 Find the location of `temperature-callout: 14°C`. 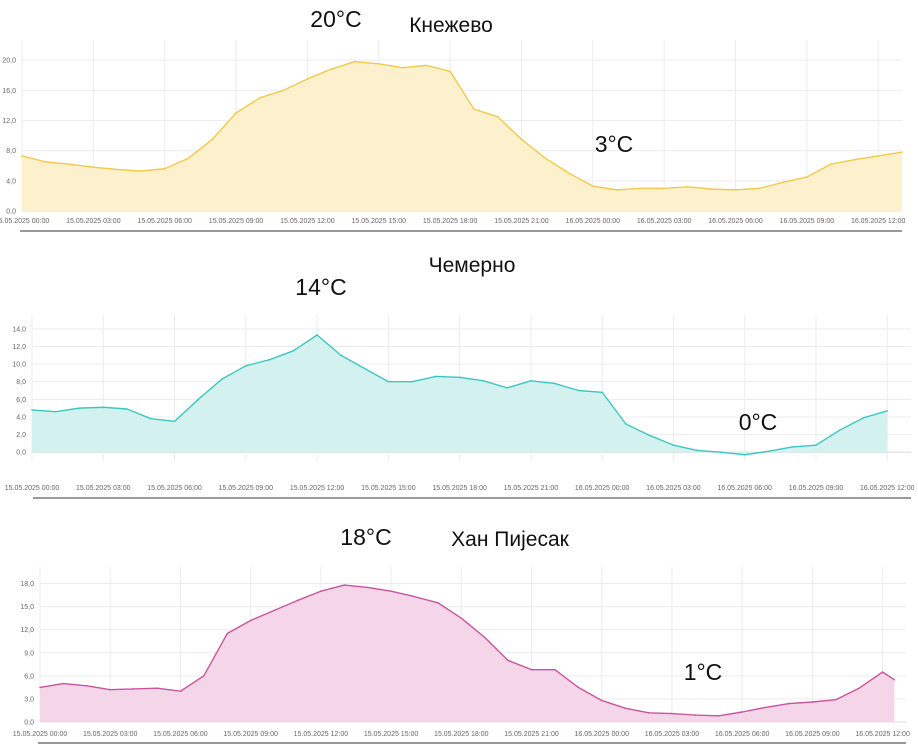

temperature-callout: 14°C is located at coordinates (320, 287).